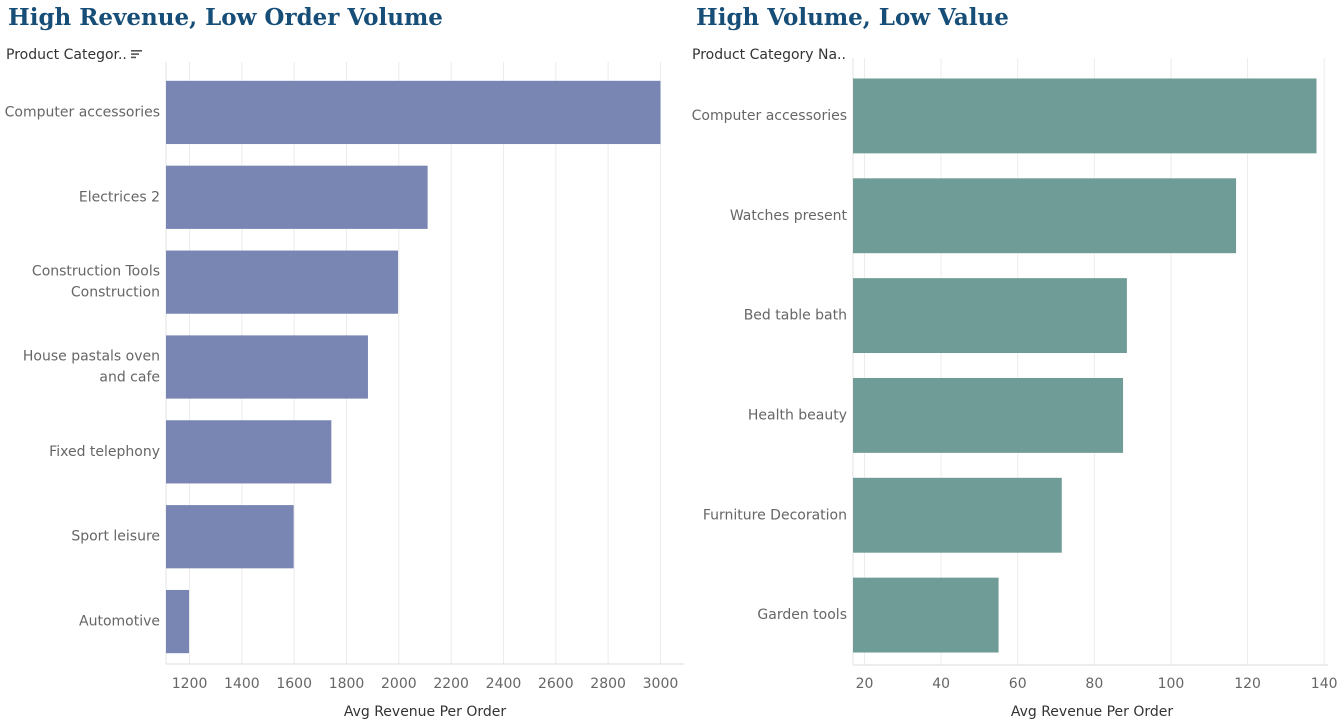 This screenshot has width=1344, height=725. What do you see at coordinates (91, 357) in the screenshot?
I see `category-label-line: House pastals oven` at bounding box center [91, 357].